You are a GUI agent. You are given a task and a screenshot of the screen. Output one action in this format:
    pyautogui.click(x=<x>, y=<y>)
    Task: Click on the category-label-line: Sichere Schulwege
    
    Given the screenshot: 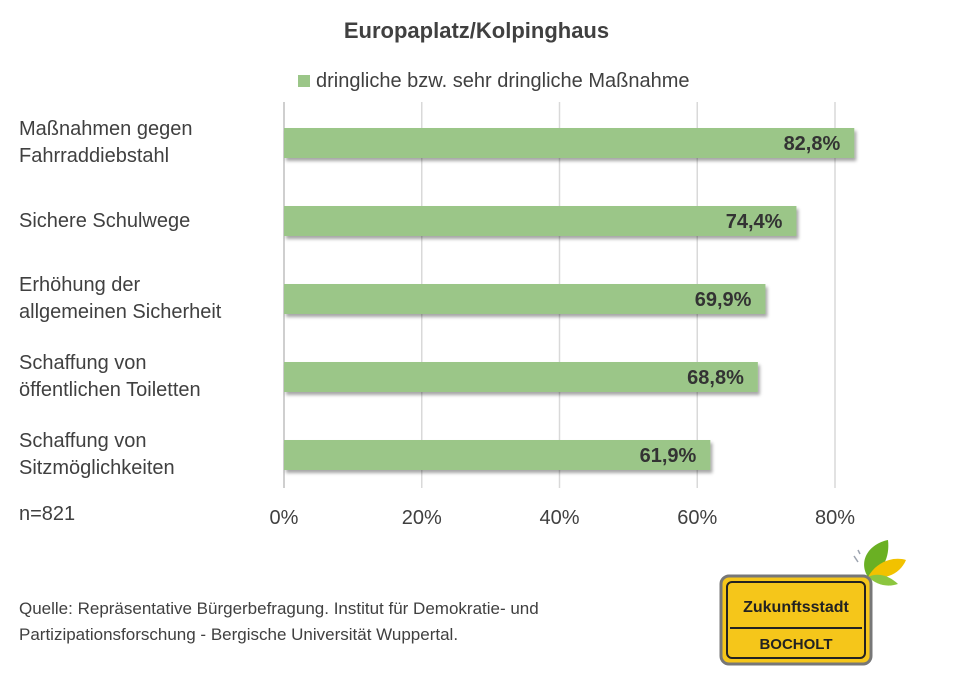 What is the action you would take?
    pyautogui.click(x=105, y=220)
    